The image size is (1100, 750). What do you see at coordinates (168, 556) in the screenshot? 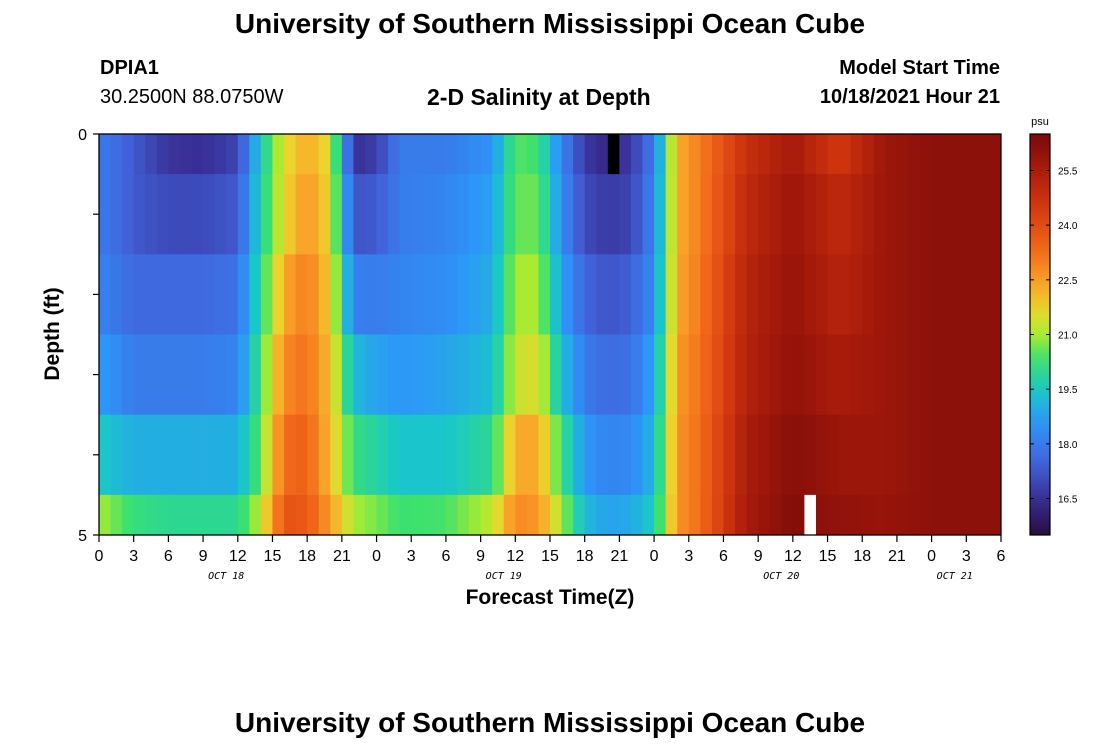
I see `x-tick-label: 6` at bounding box center [168, 556].